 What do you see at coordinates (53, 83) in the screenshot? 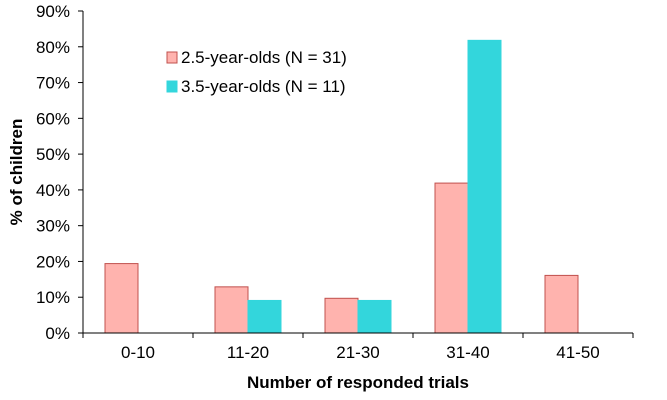
I see `y-tick-label: 70%` at bounding box center [53, 83].